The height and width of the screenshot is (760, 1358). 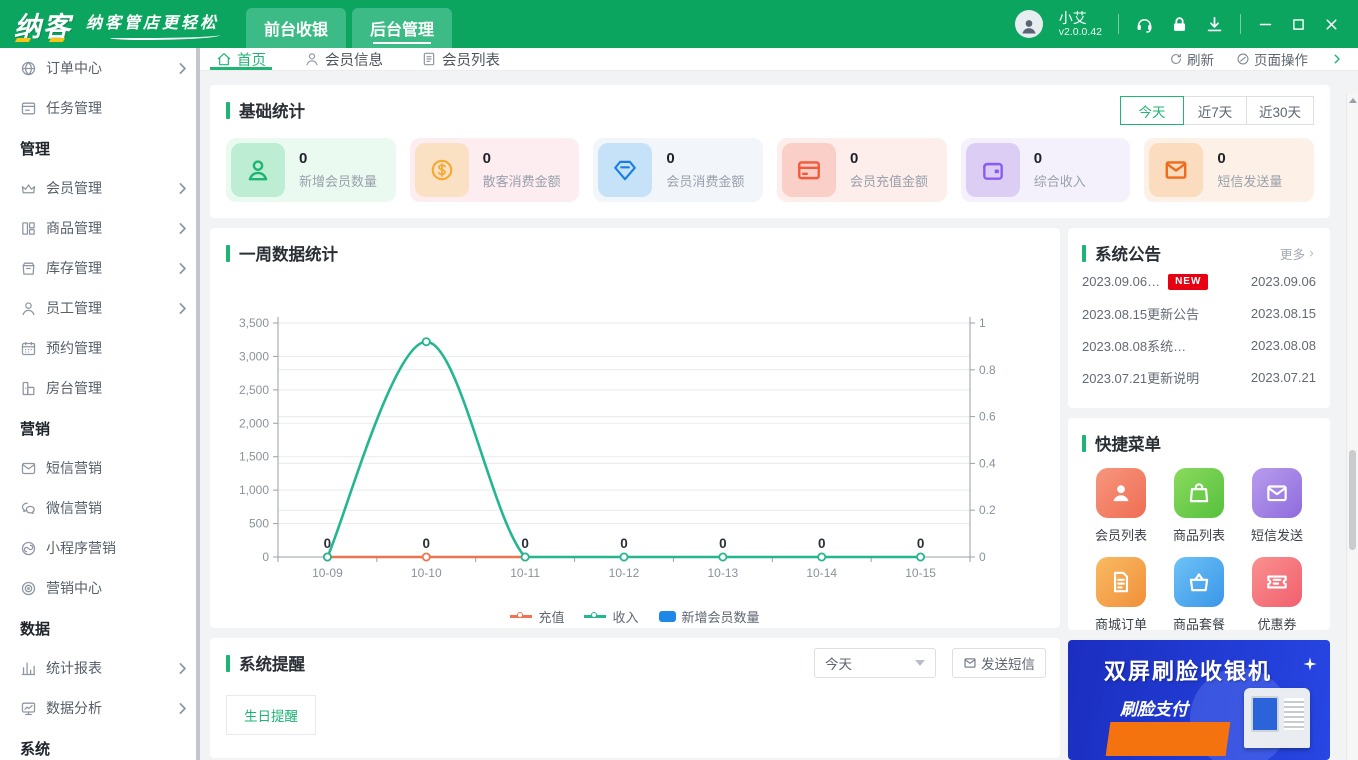 What do you see at coordinates (1038, 158) in the screenshot?
I see `stat-value: 0` at bounding box center [1038, 158].